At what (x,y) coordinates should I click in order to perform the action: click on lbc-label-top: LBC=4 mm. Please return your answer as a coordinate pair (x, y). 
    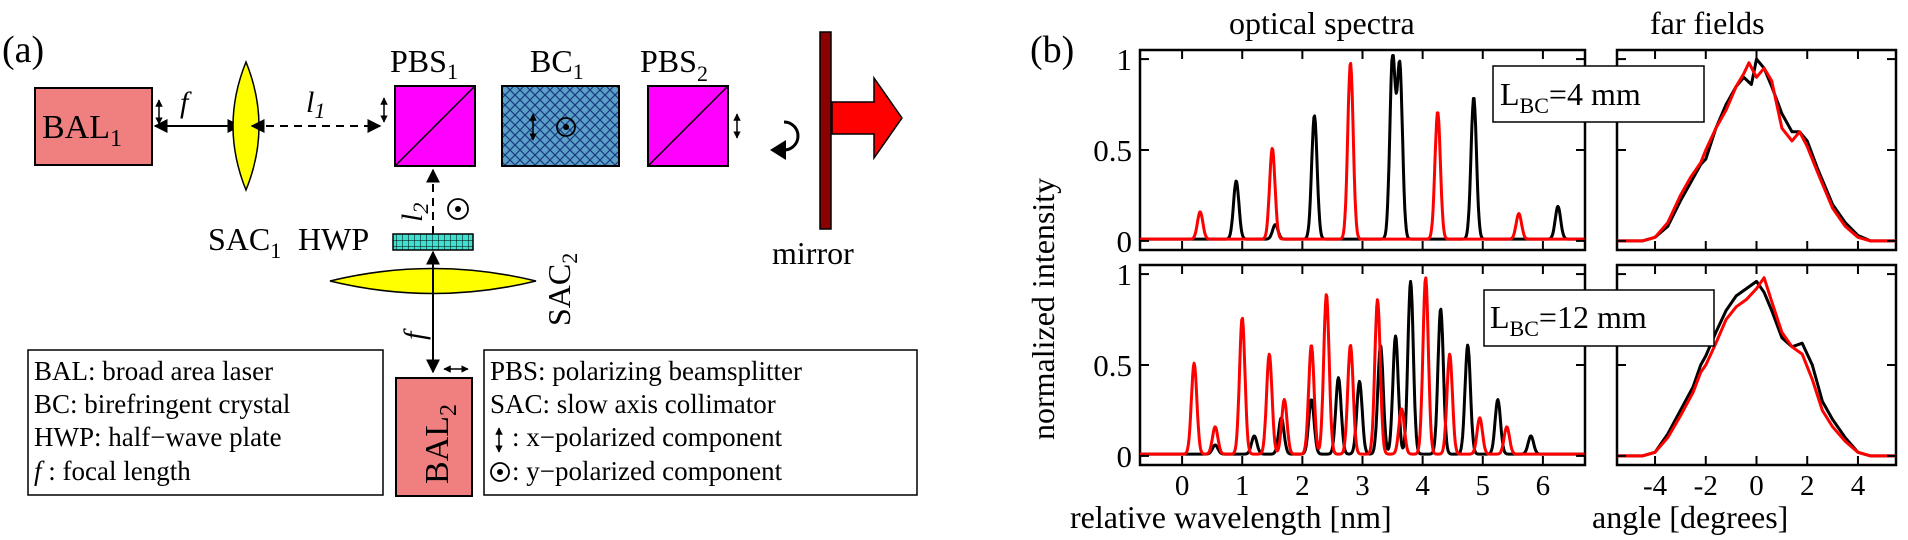
    Looking at the image, I should click on (1570, 97).